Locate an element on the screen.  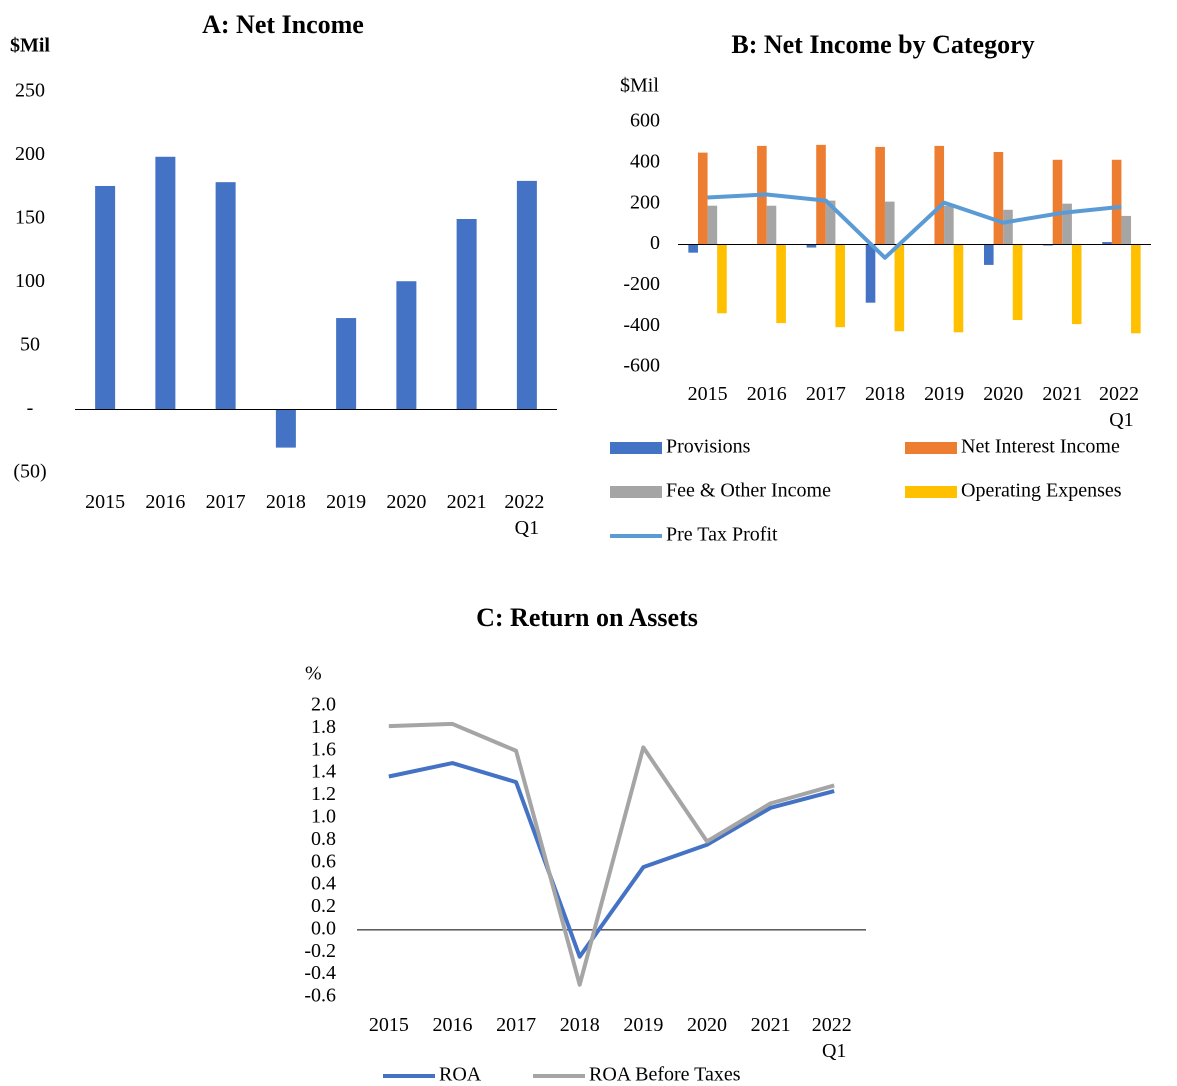
y-tick-label: -0.6 is located at coordinates (320, 996).